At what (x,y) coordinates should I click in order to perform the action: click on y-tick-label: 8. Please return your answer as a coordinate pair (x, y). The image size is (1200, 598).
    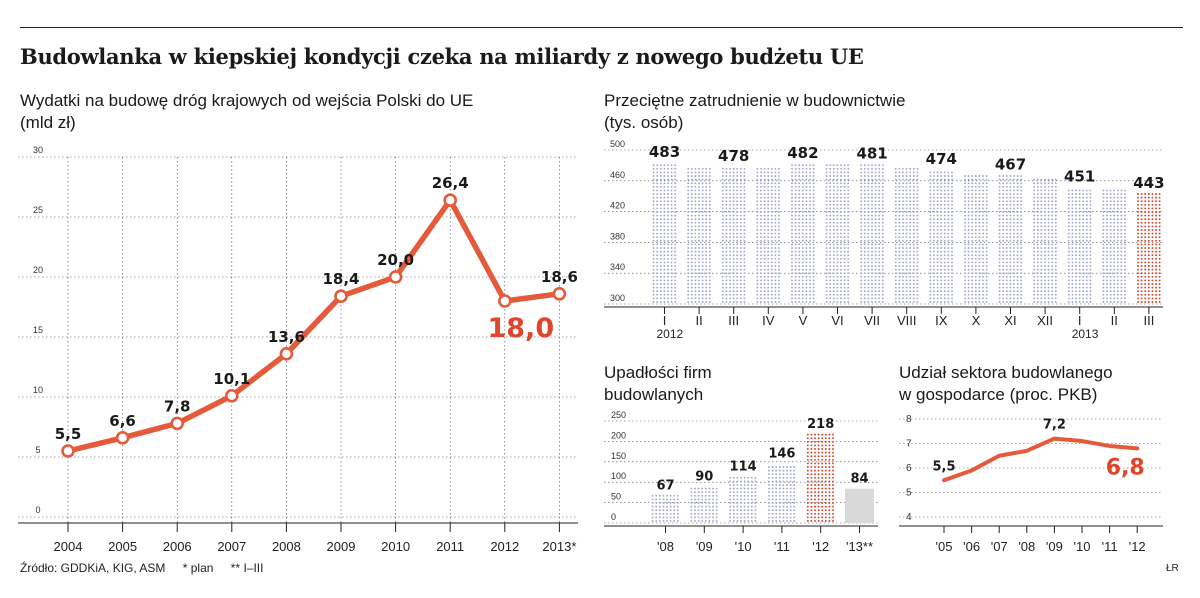
    Looking at the image, I should click on (909, 419).